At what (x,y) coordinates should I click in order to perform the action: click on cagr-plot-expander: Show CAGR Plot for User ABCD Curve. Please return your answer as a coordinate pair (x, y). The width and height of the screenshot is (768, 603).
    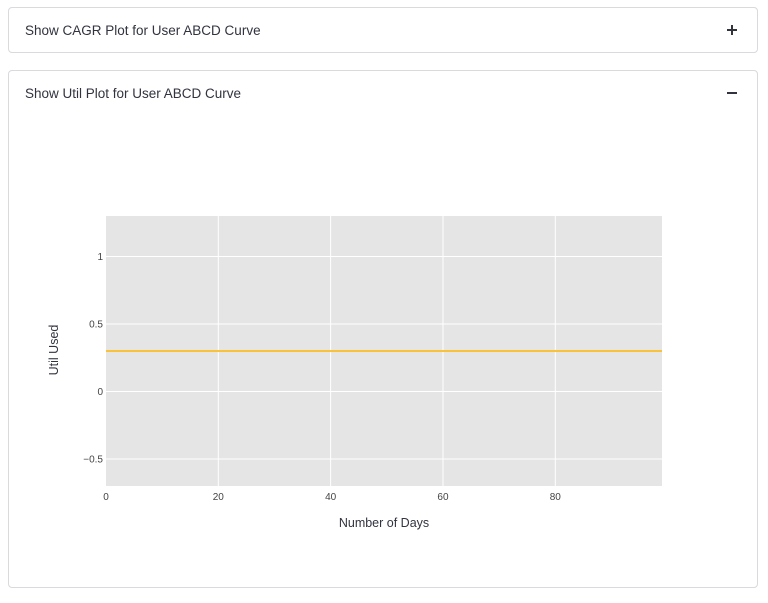
    Looking at the image, I should click on (383, 30).